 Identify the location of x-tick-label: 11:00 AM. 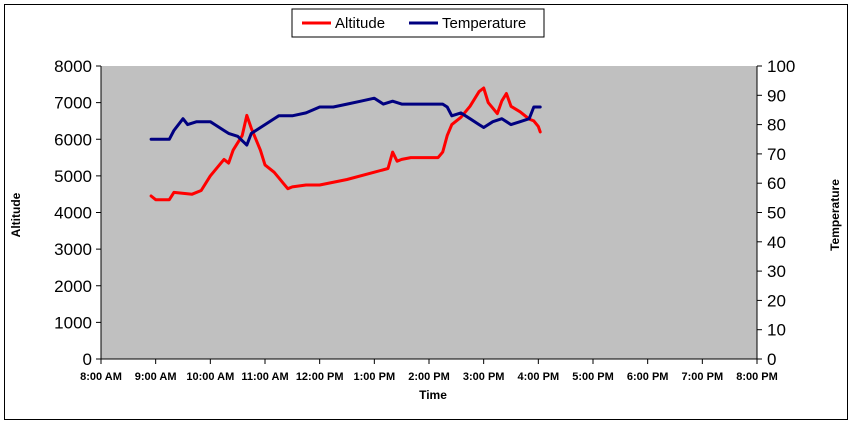
(264, 377).